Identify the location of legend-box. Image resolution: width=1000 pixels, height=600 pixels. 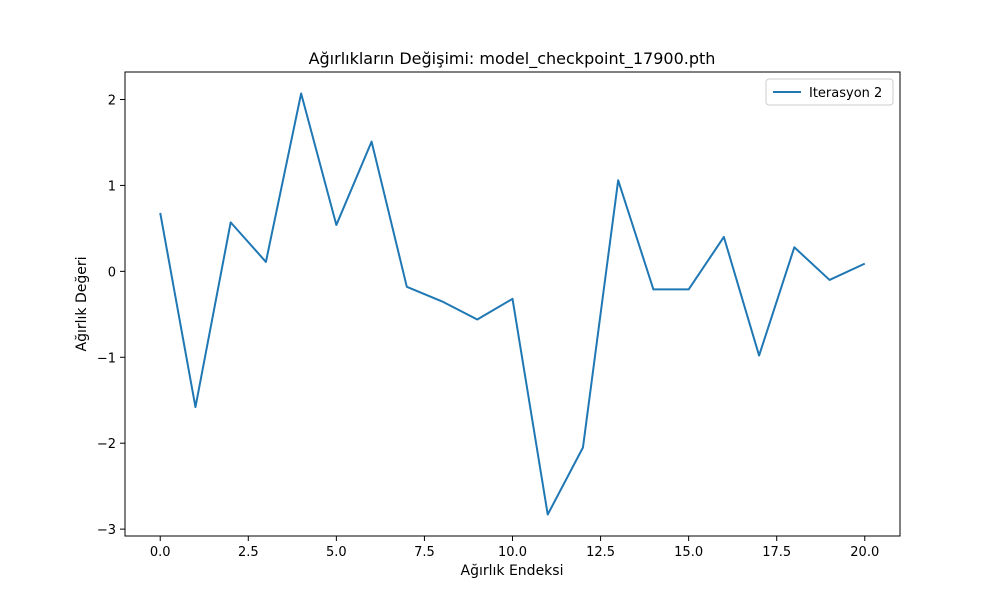
(829, 92).